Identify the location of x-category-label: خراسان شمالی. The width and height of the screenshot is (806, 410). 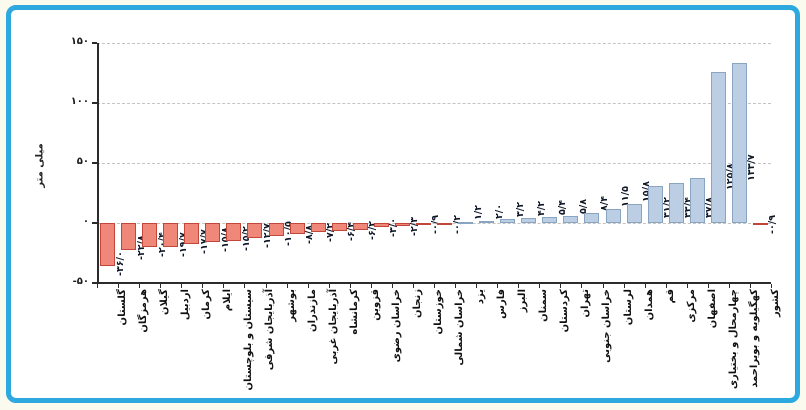
(460, 327).